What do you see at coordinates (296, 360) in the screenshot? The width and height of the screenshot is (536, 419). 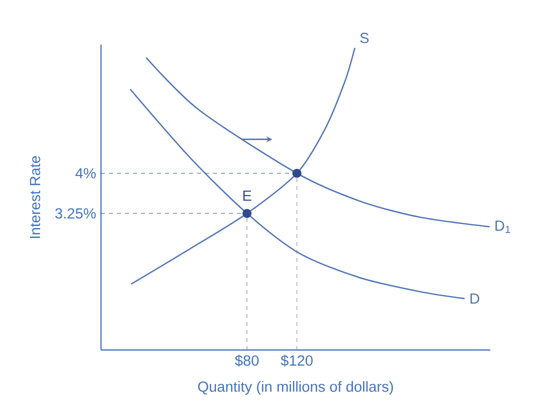 I see `x-tick-label: $120` at bounding box center [296, 360].